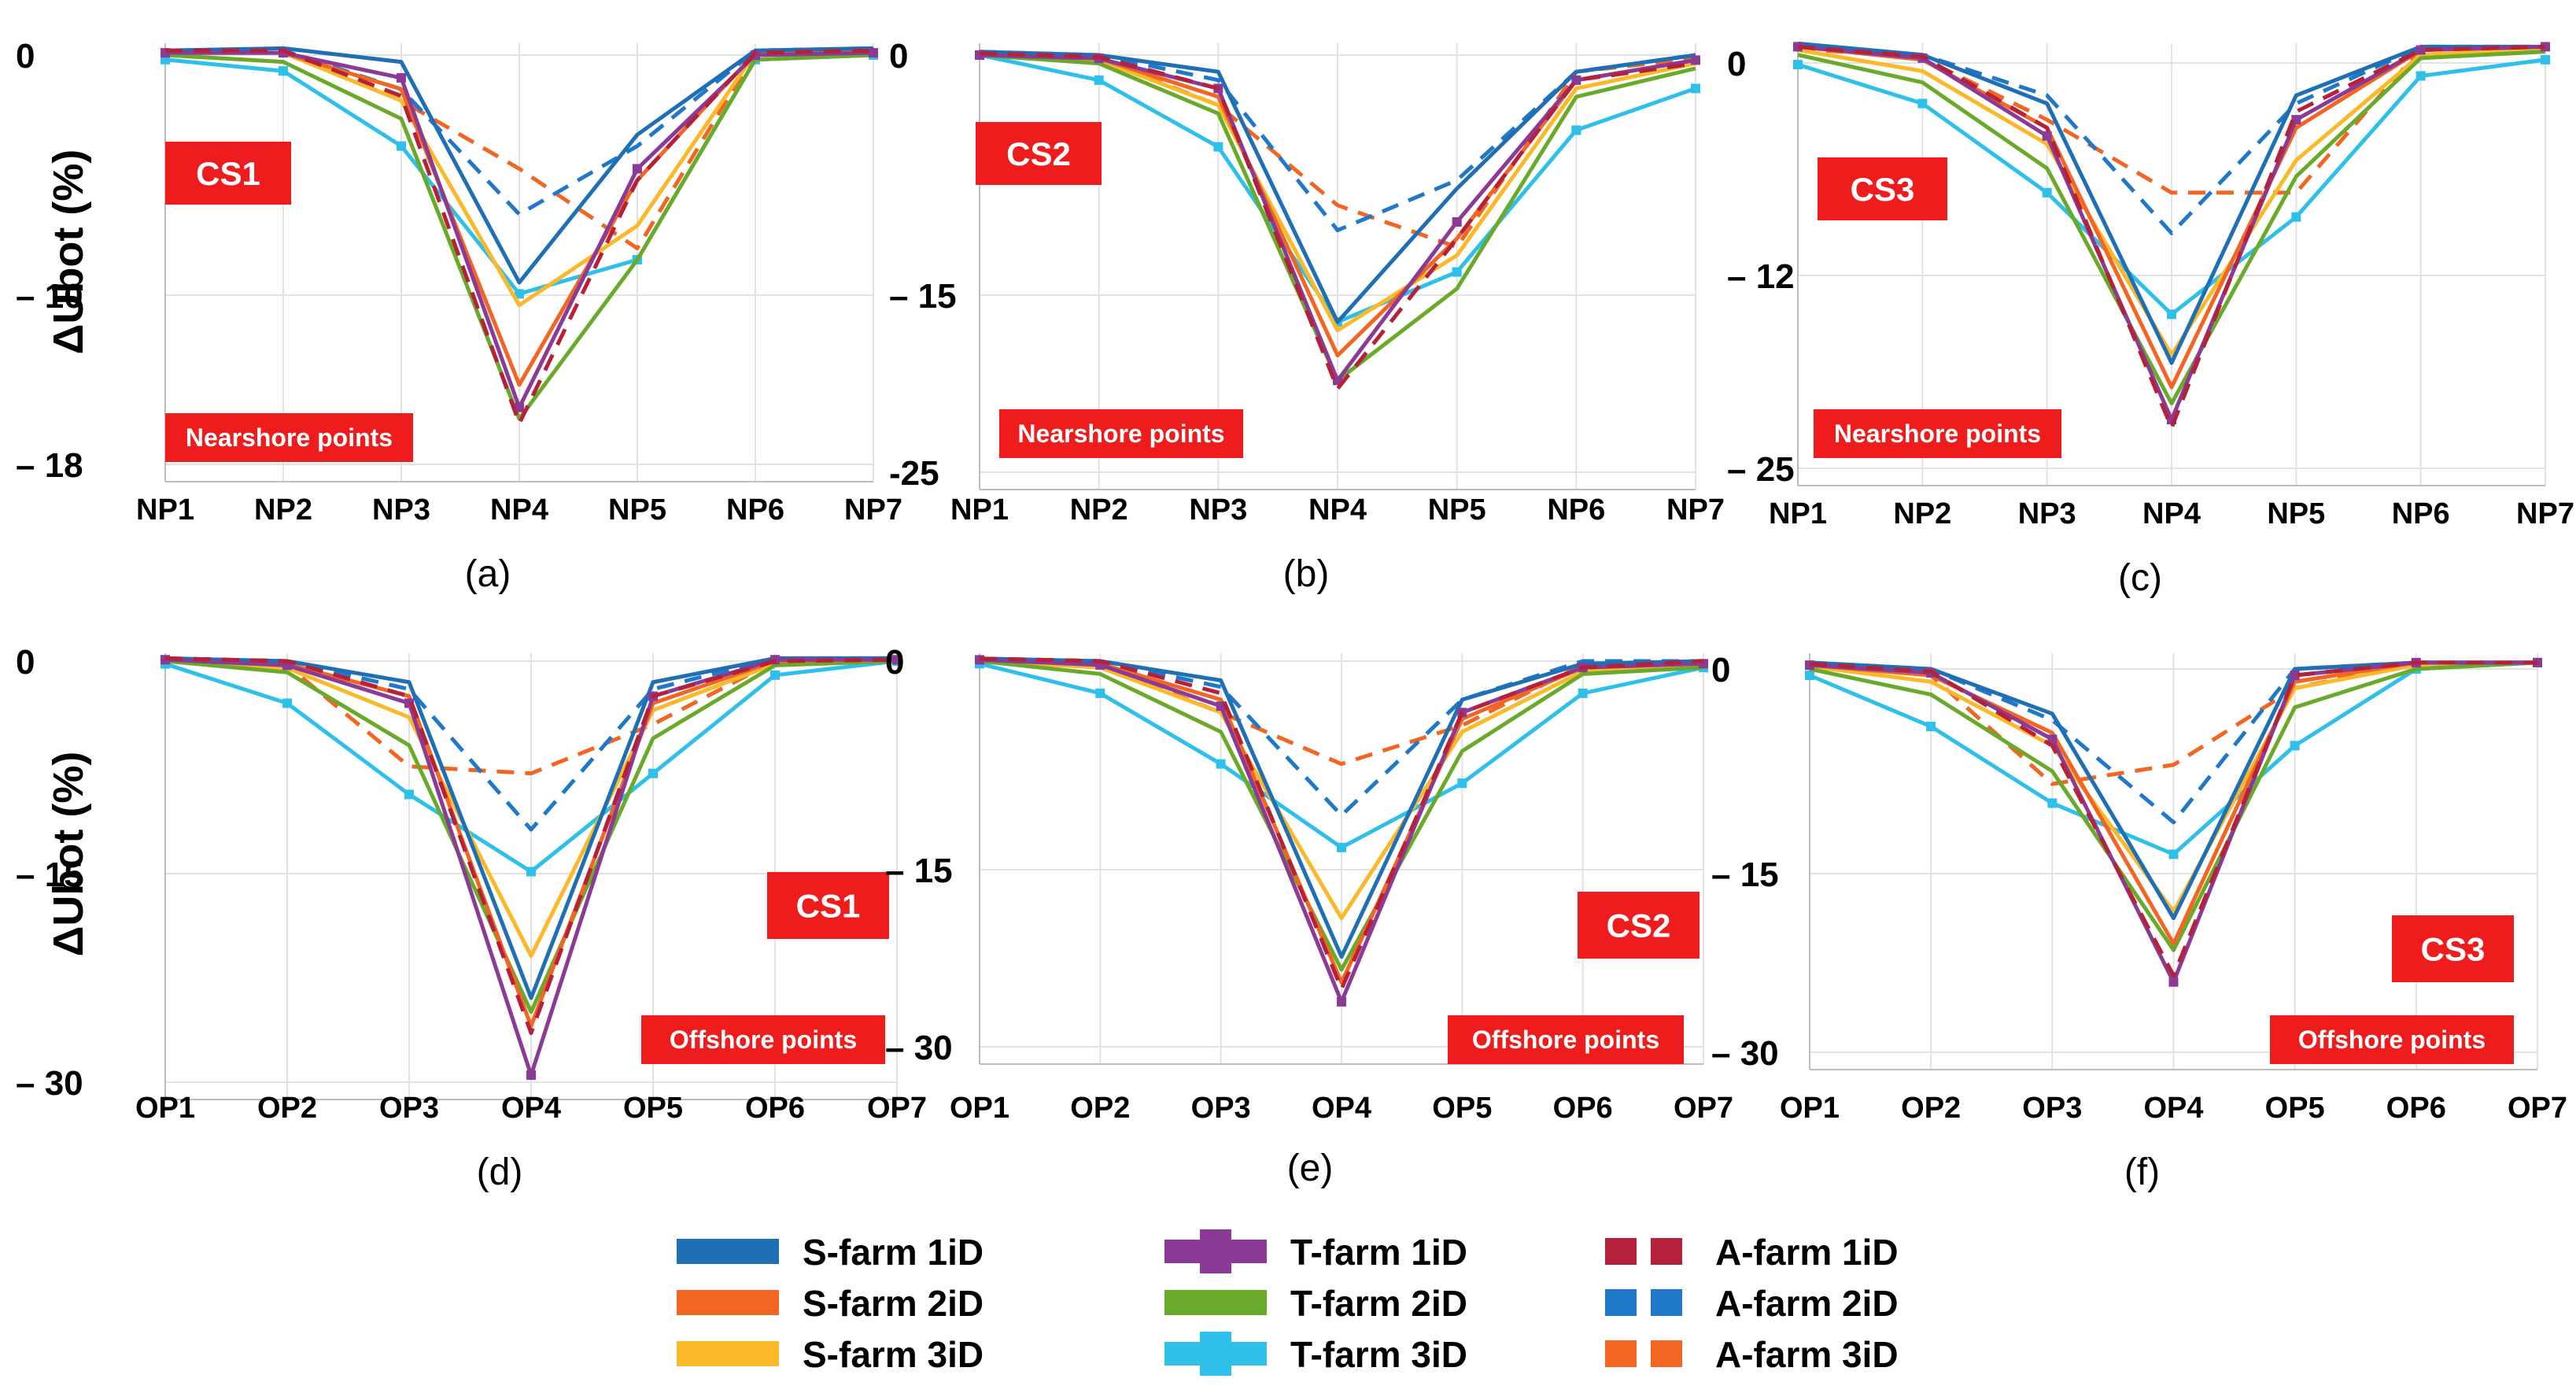  What do you see at coordinates (1306, 574) in the screenshot?
I see `panel-label: (b)` at bounding box center [1306, 574].